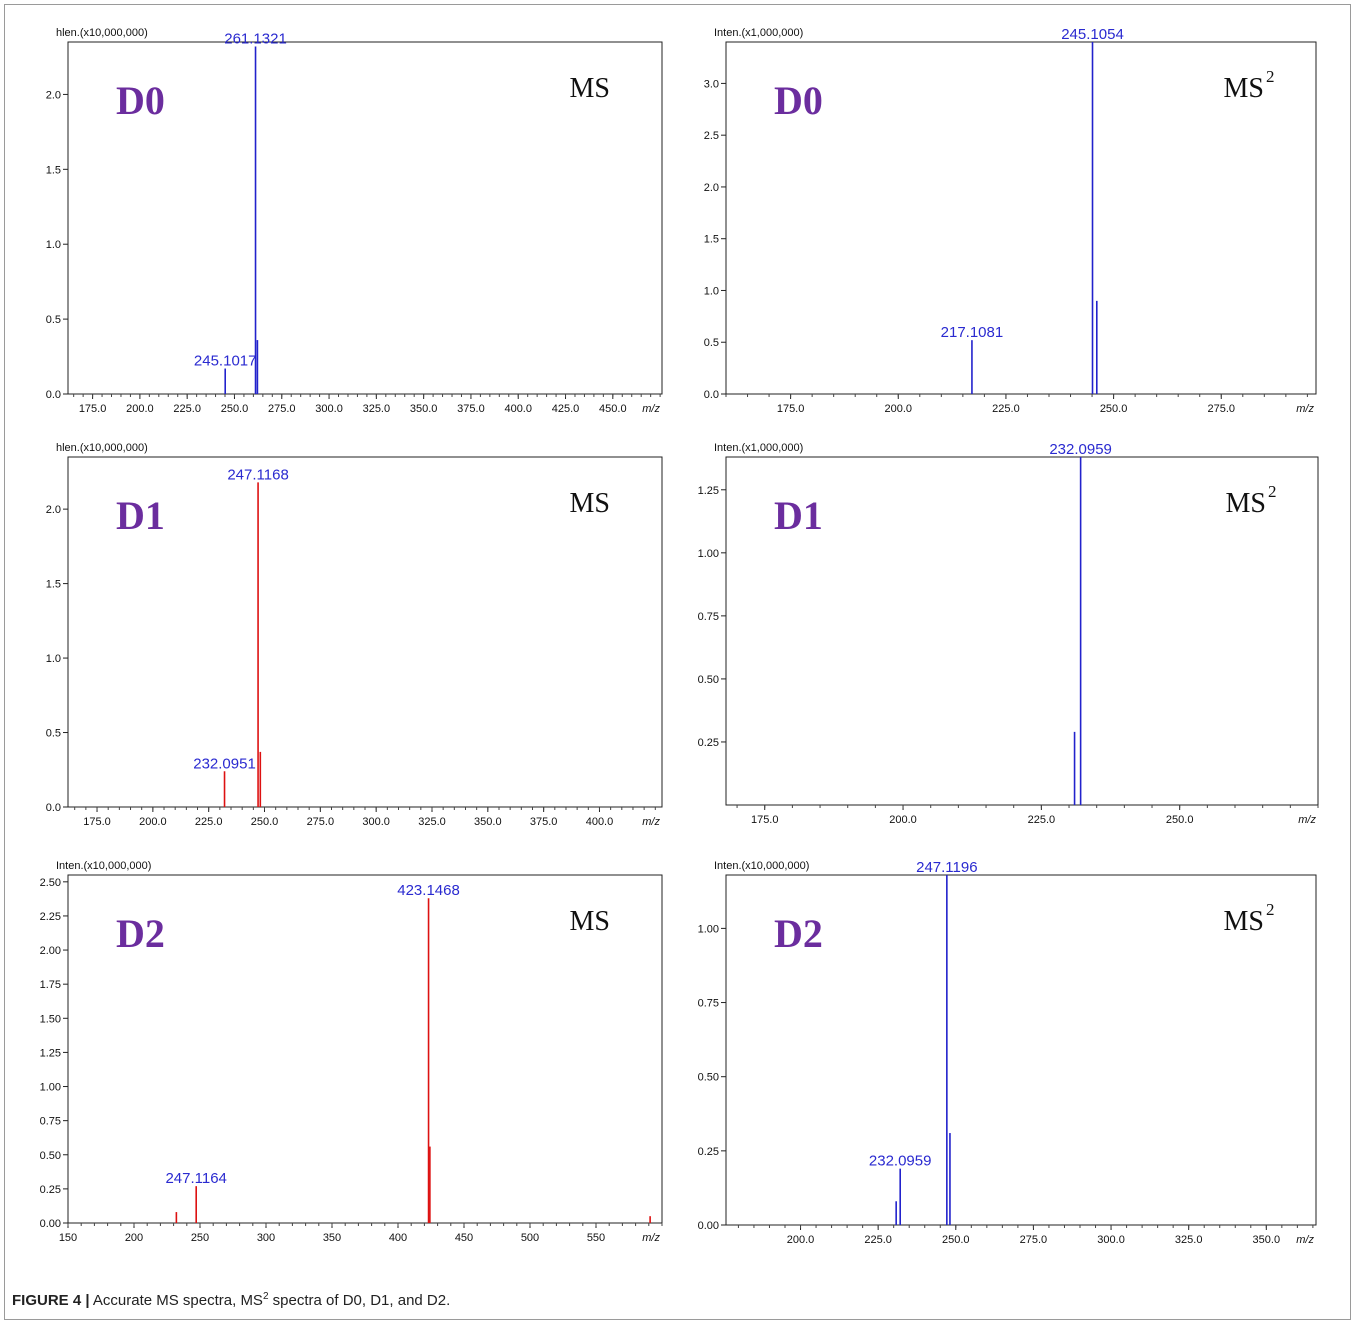 The image size is (1357, 1326). I want to click on y-tick-label: 1.00, so click(708, 929).